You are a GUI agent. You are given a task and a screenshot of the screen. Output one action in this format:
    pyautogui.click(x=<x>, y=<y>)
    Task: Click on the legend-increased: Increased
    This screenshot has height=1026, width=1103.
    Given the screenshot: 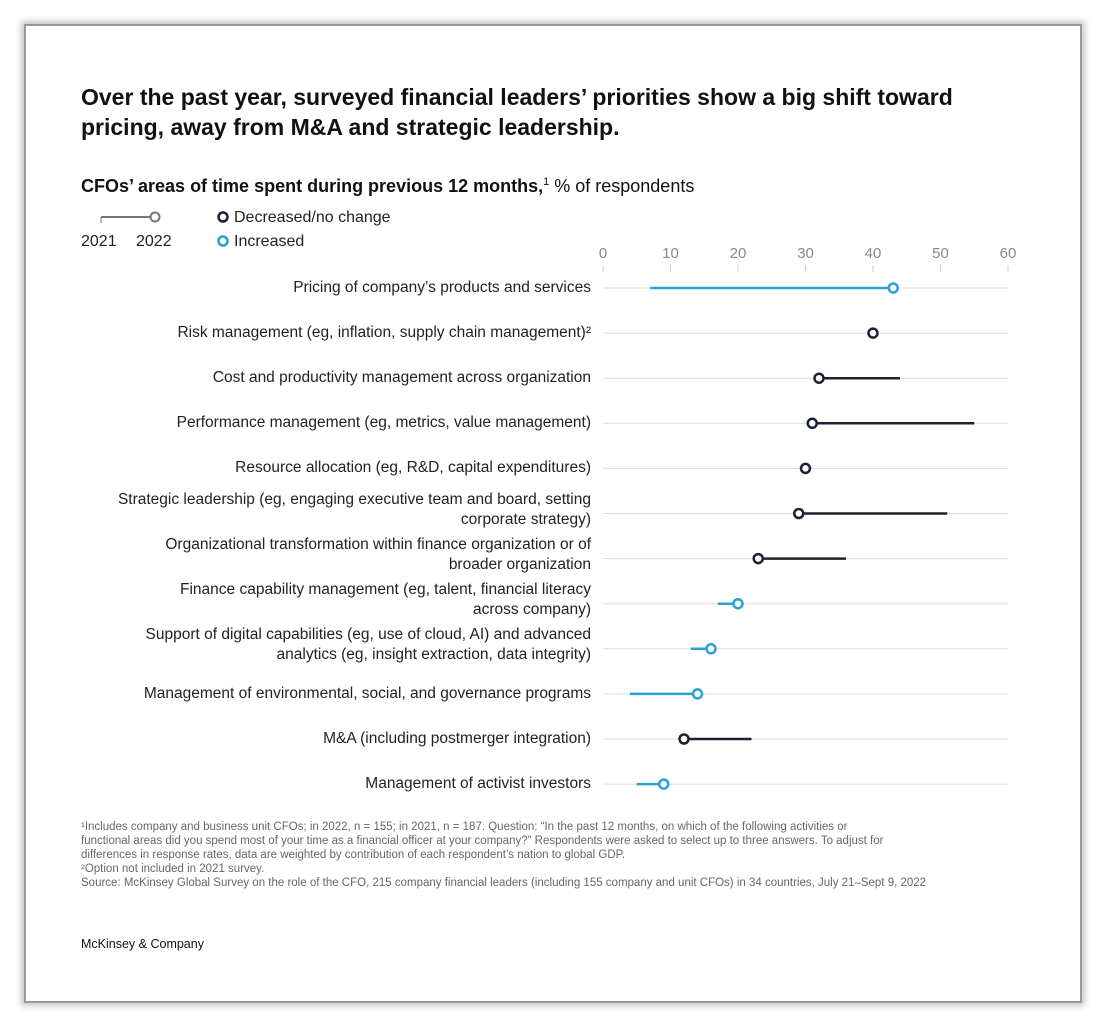 What is the action you would take?
    pyautogui.click(x=269, y=241)
    